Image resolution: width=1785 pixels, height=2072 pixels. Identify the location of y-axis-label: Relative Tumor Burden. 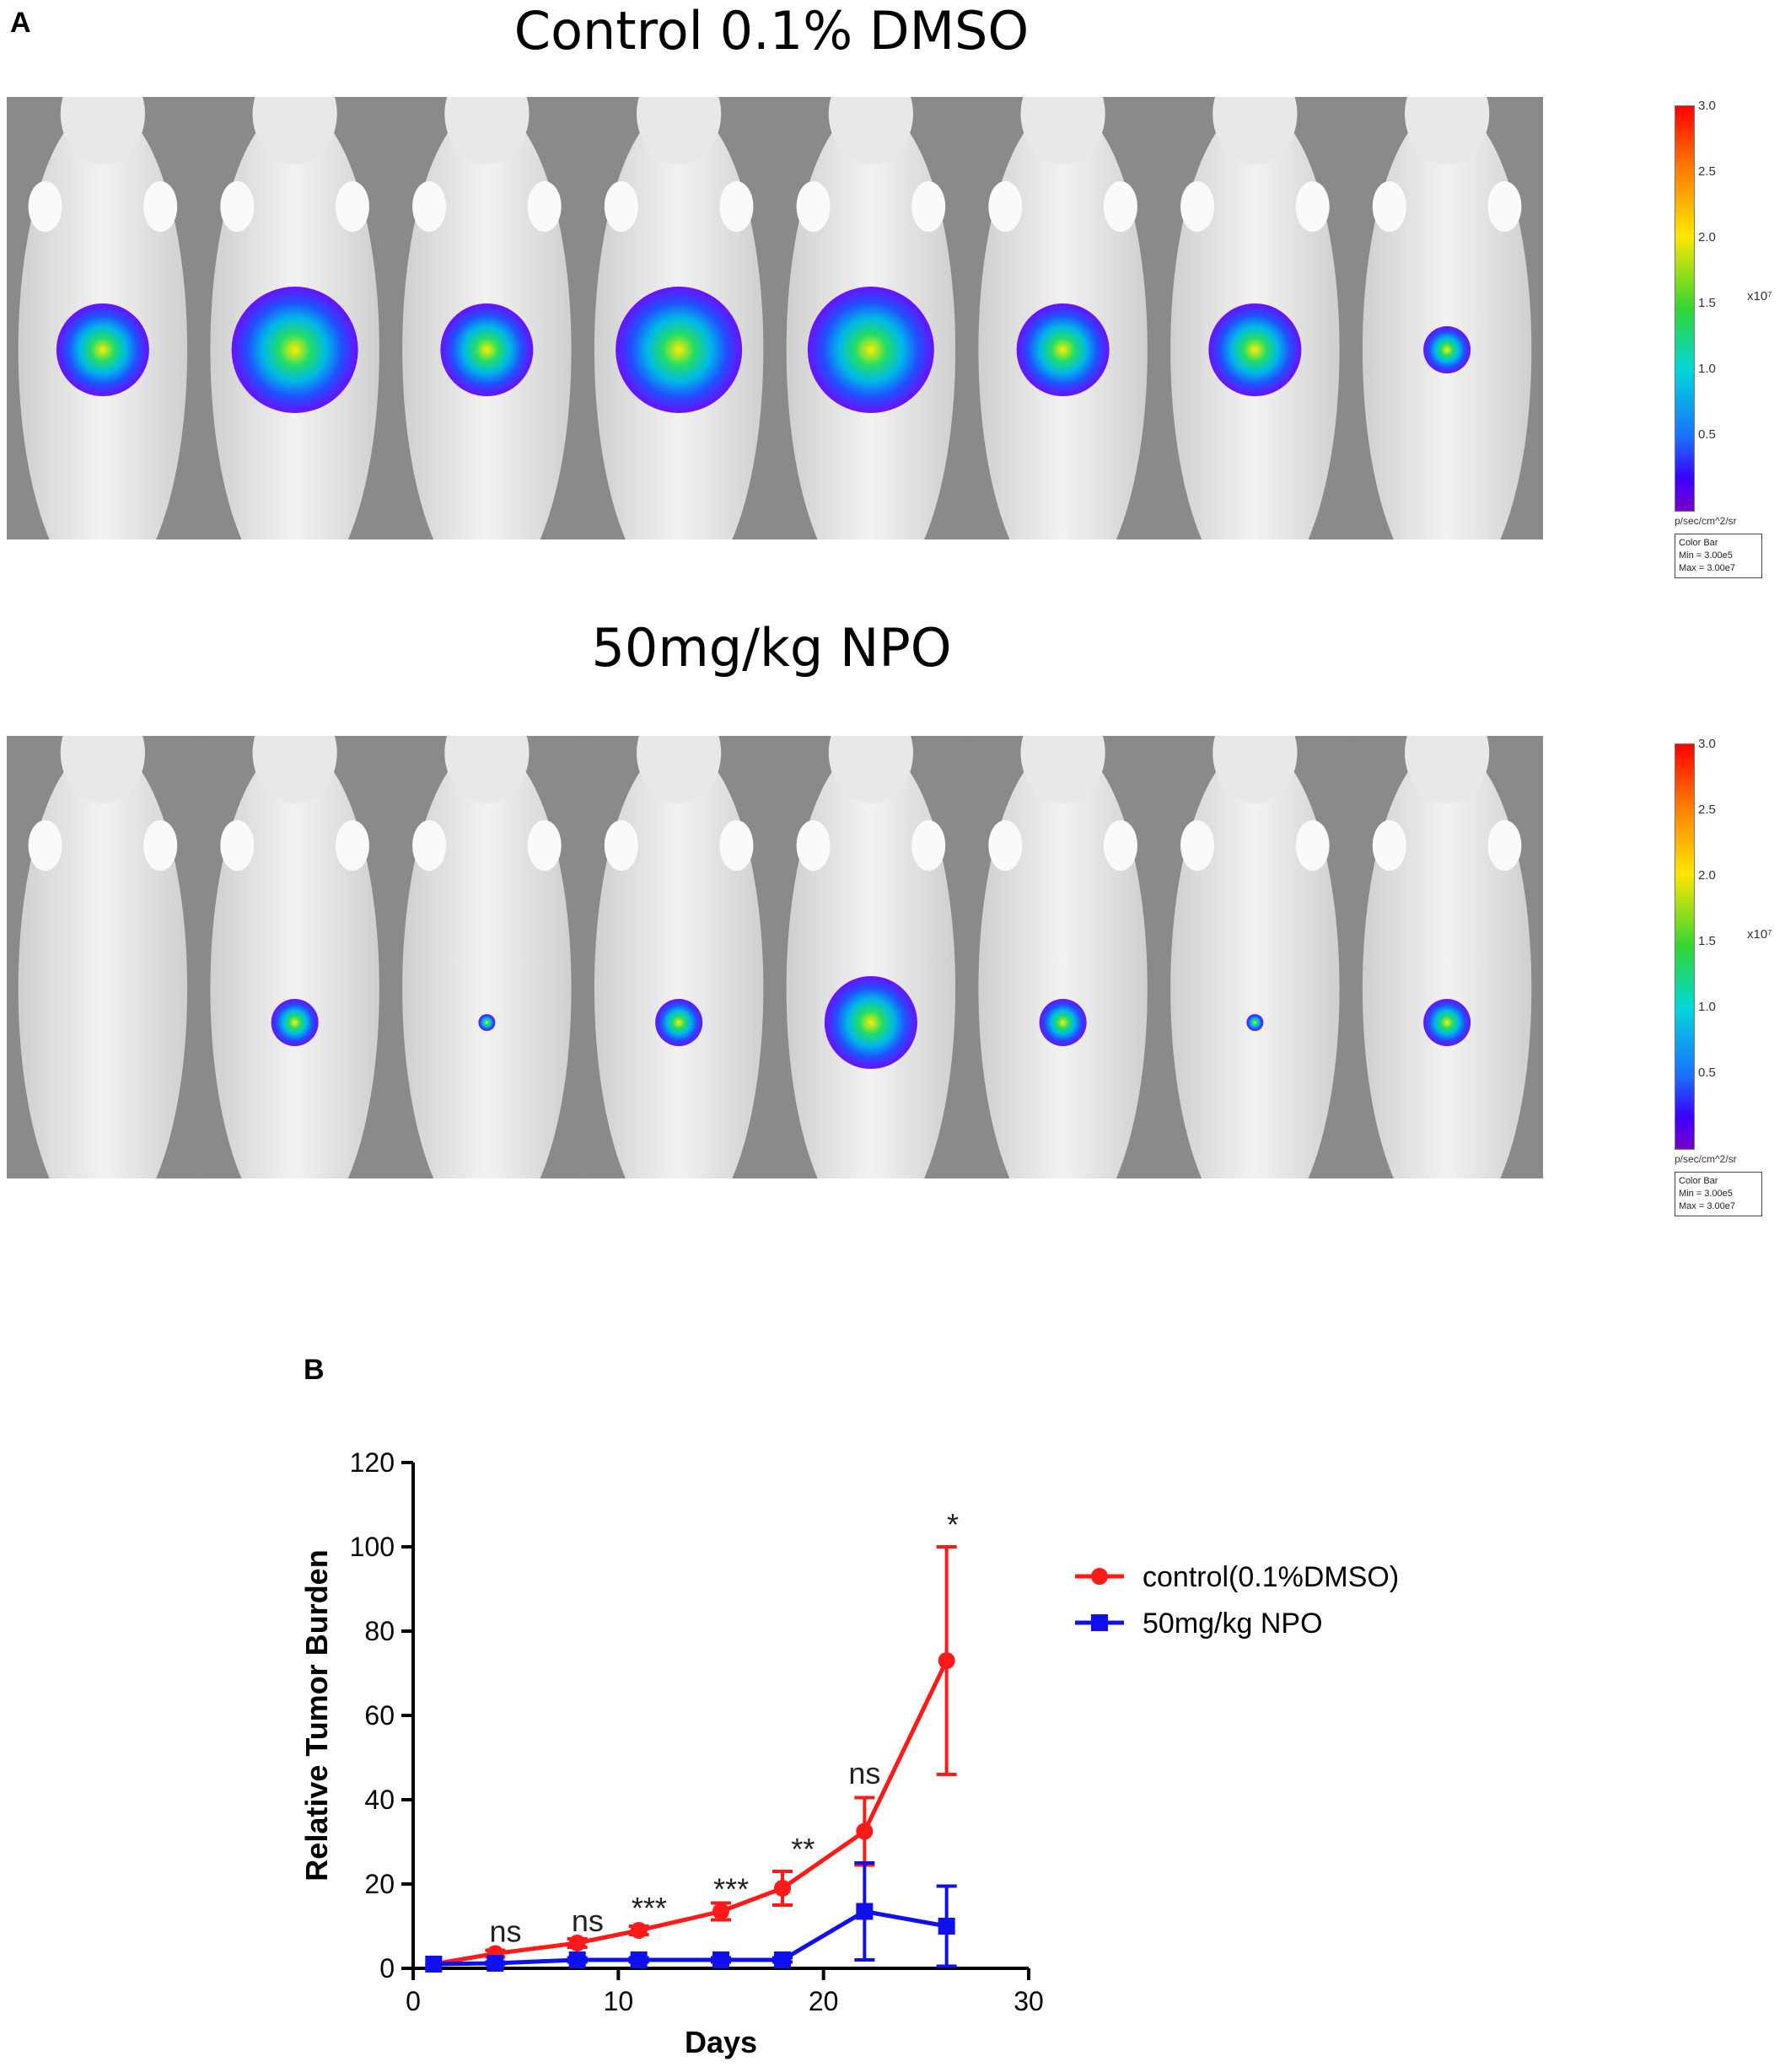
(316, 1715).